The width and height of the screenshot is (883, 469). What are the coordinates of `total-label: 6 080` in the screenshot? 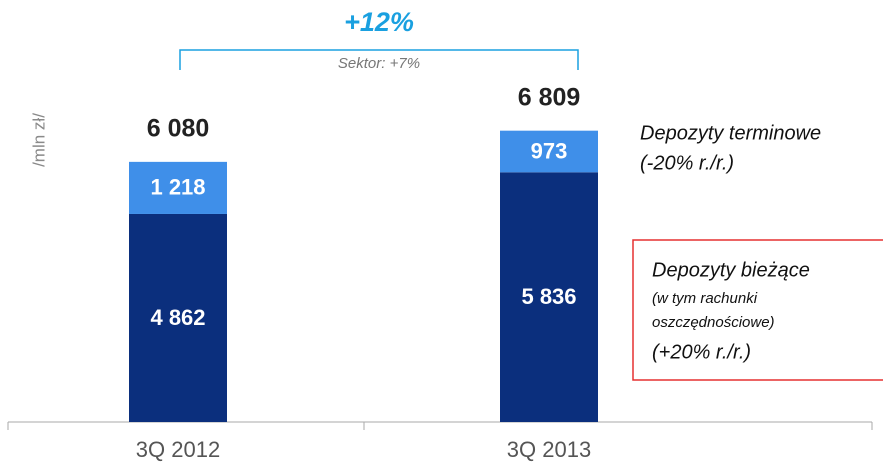 It's located at (178, 128).